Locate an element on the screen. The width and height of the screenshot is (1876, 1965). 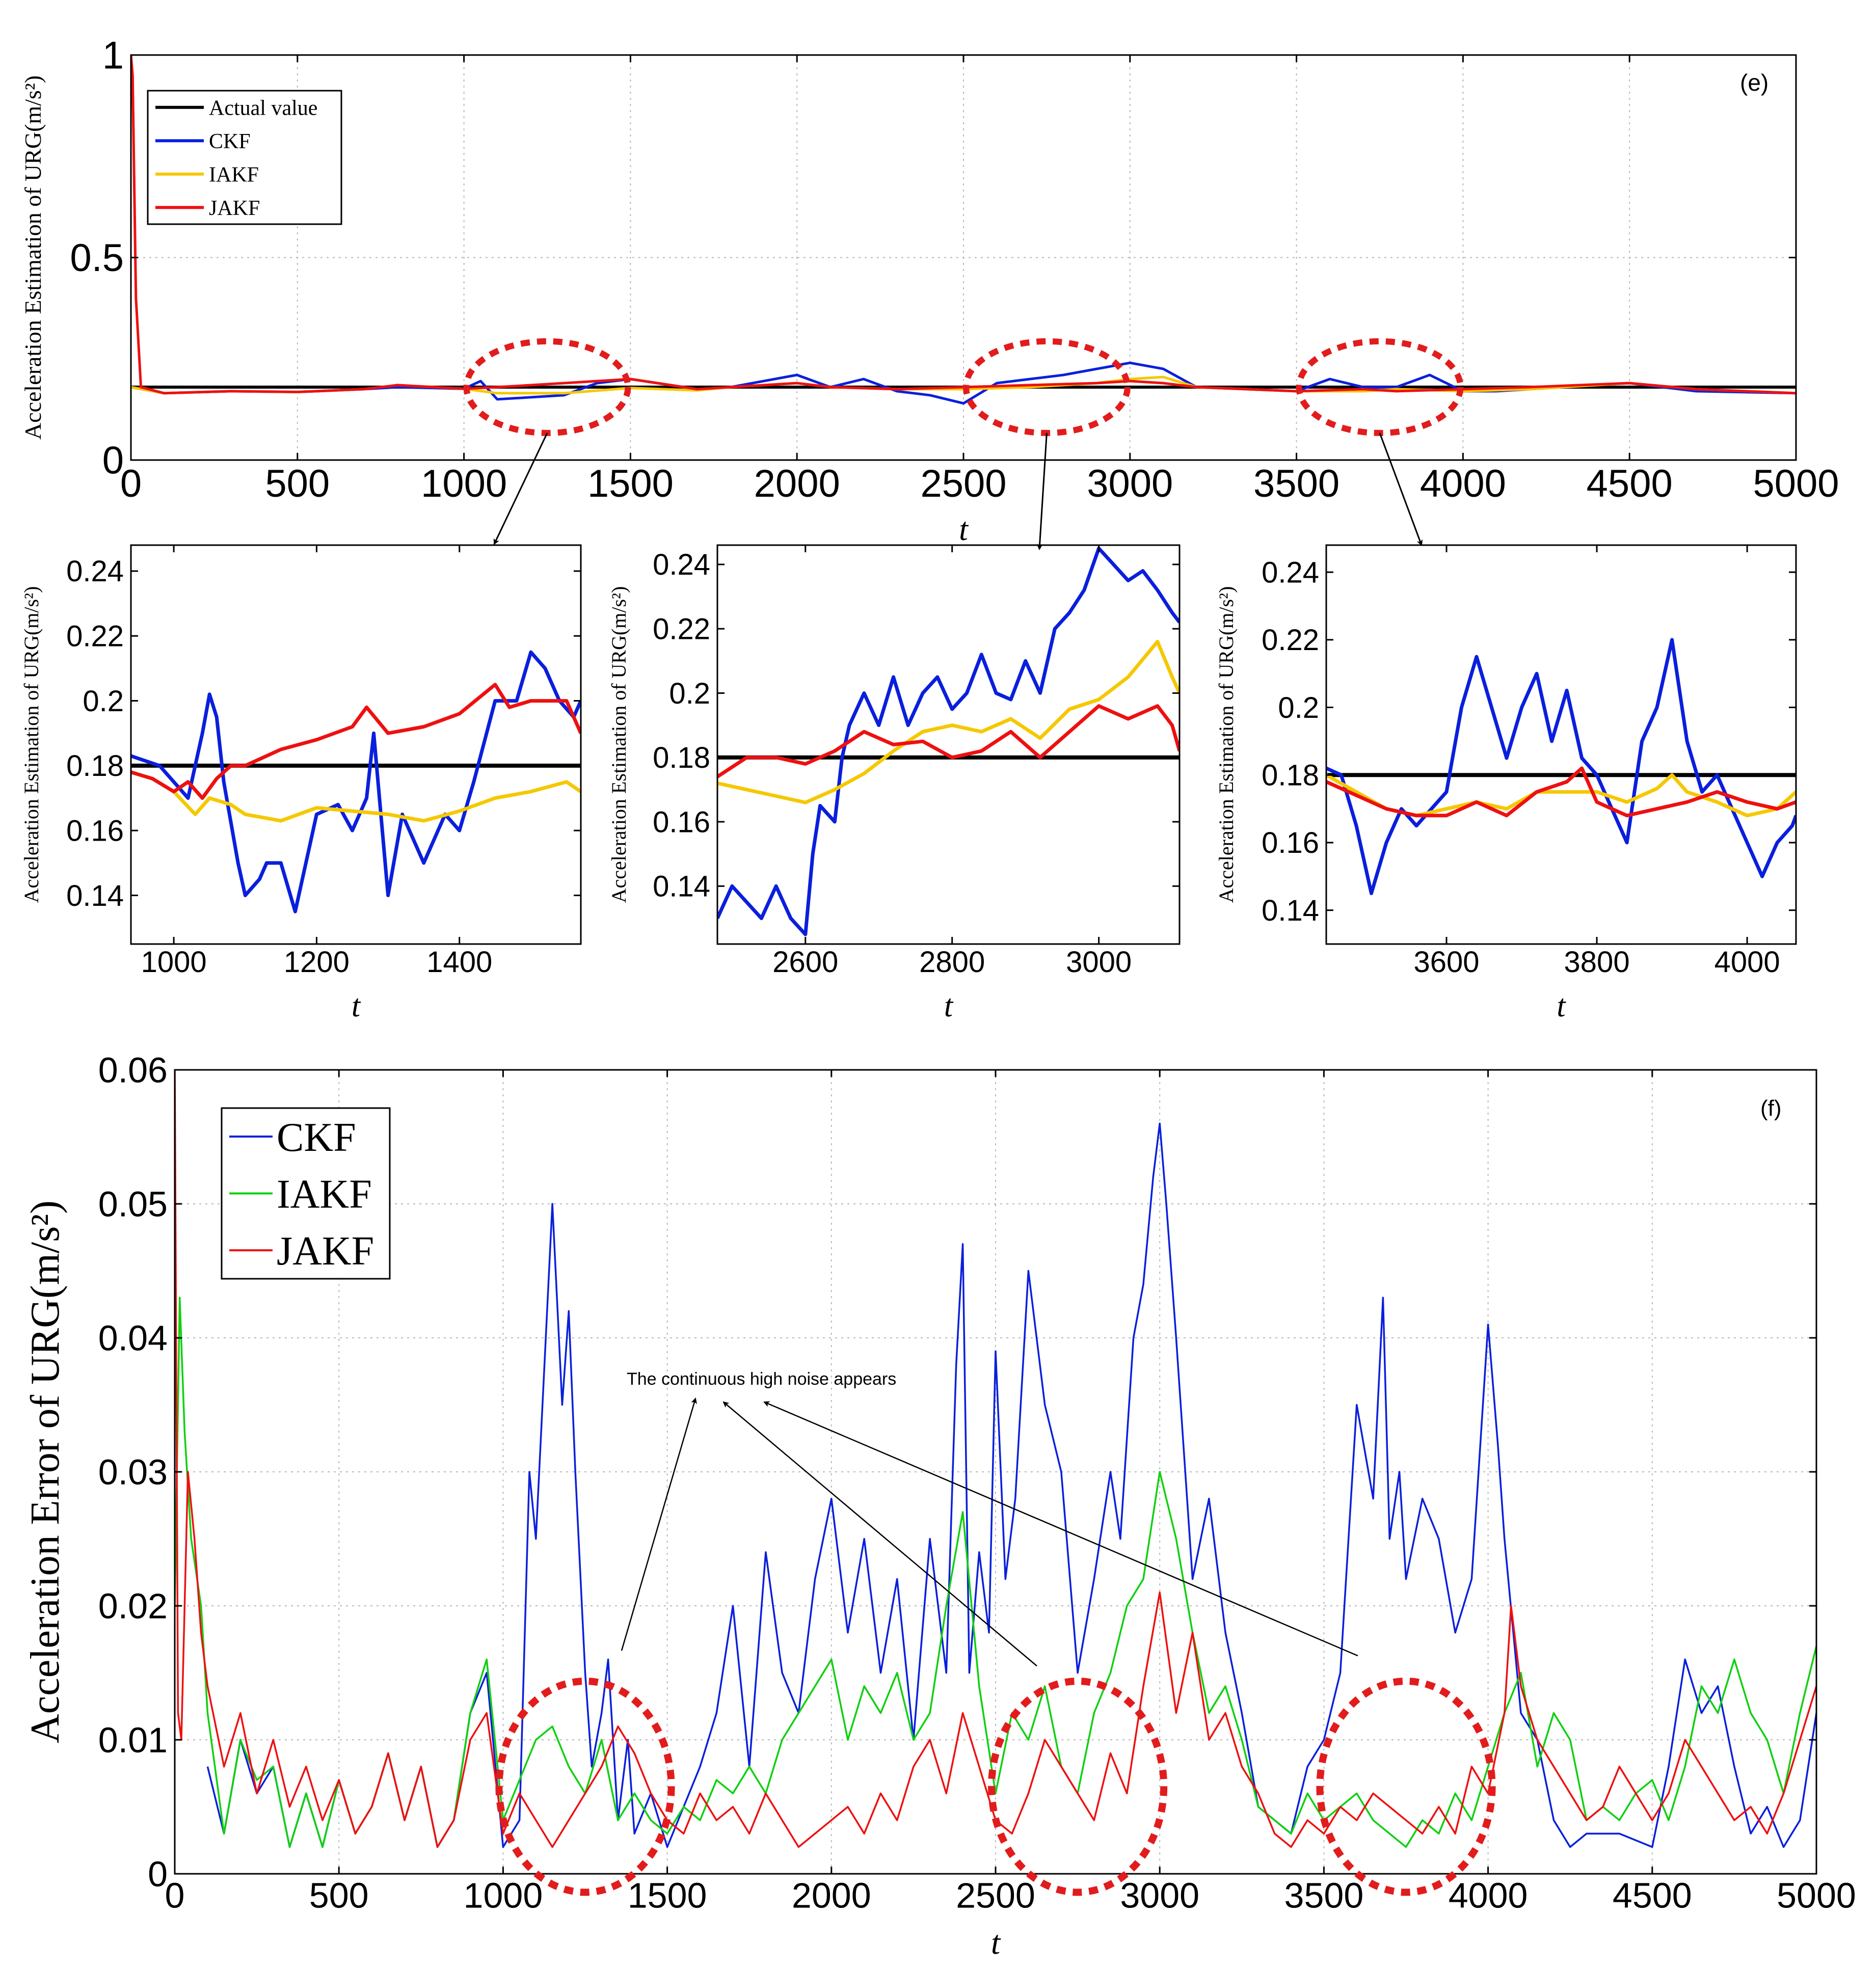
f-xtick-label: 4000 is located at coordinates (1489, 1896).